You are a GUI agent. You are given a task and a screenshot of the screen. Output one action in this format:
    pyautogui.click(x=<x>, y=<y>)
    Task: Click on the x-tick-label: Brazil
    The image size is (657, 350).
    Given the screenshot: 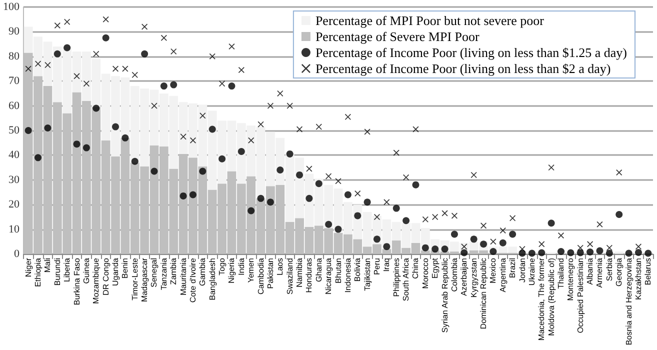 What is the action you would take?
    pyautogui.click(x=513, y=268)
    